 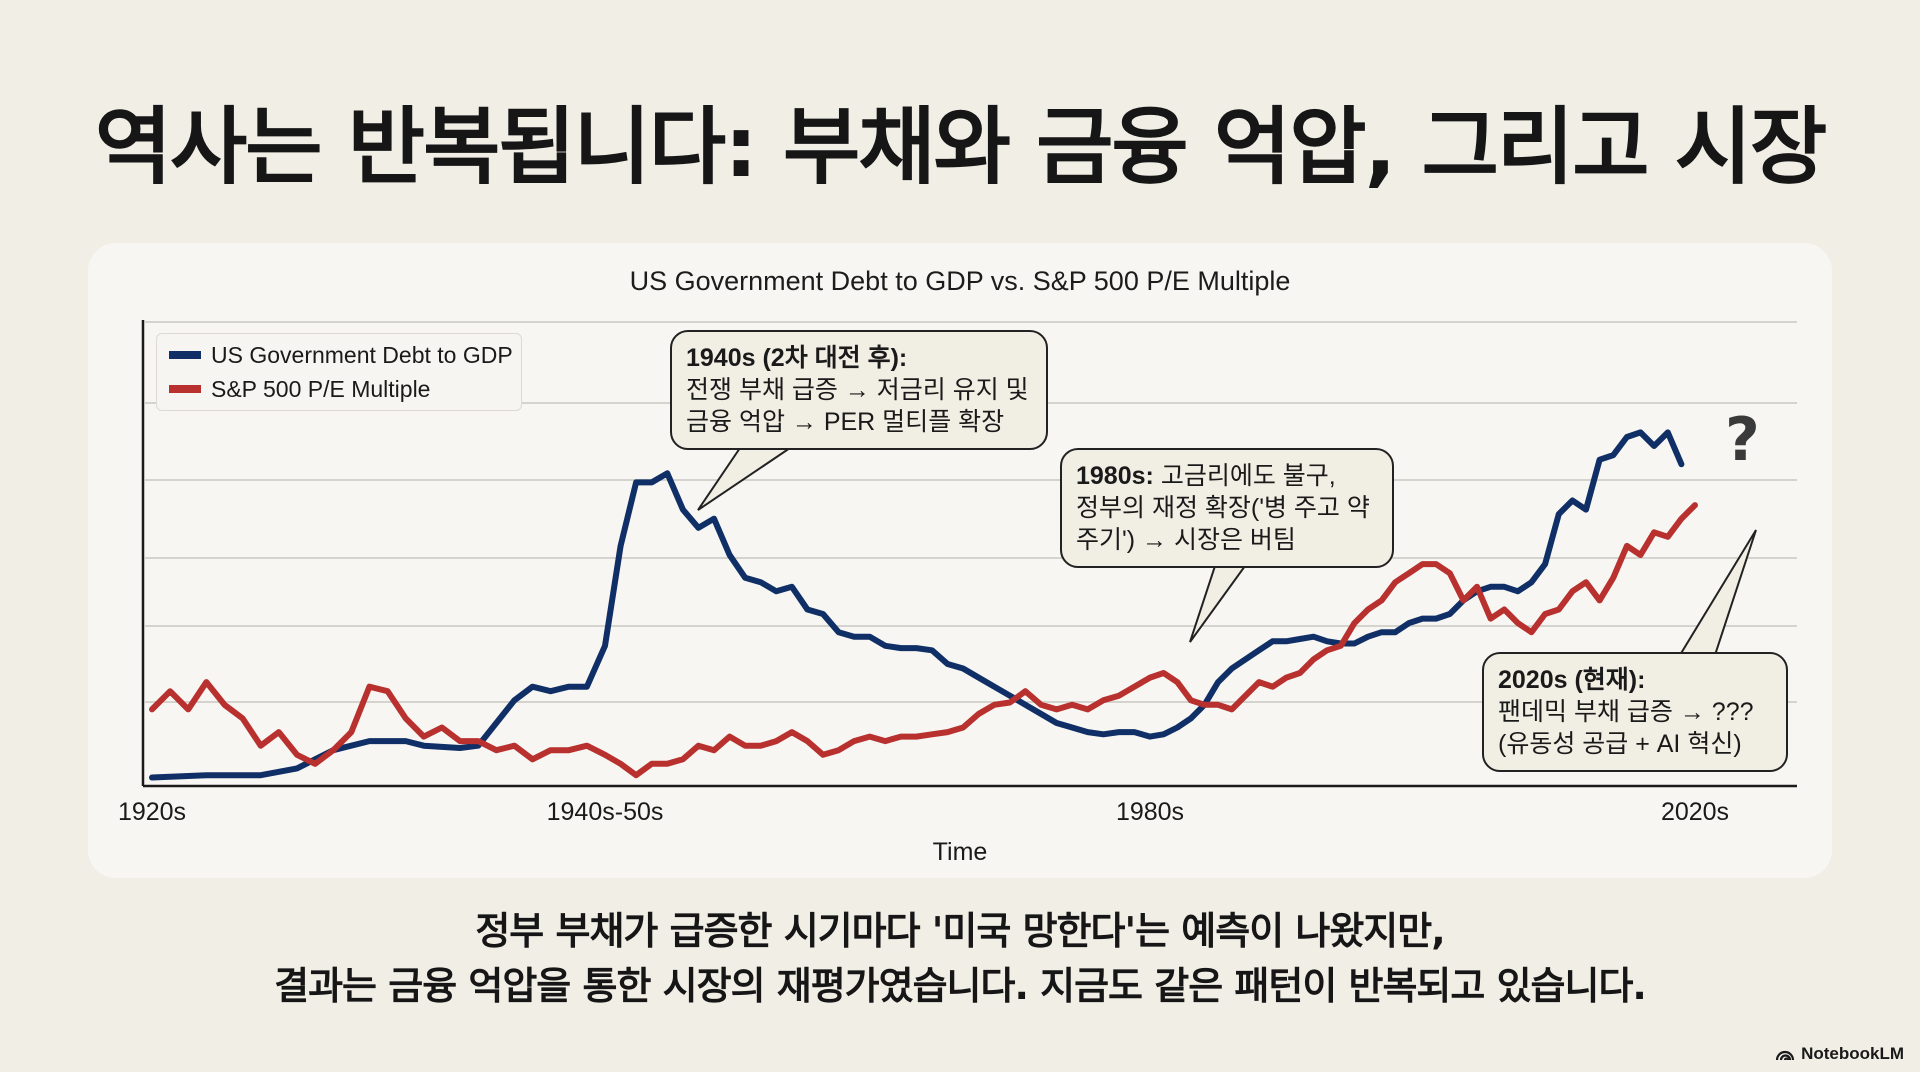 I want to click on x-tick-label: 1940s-50s, so click(x=605, y=812).